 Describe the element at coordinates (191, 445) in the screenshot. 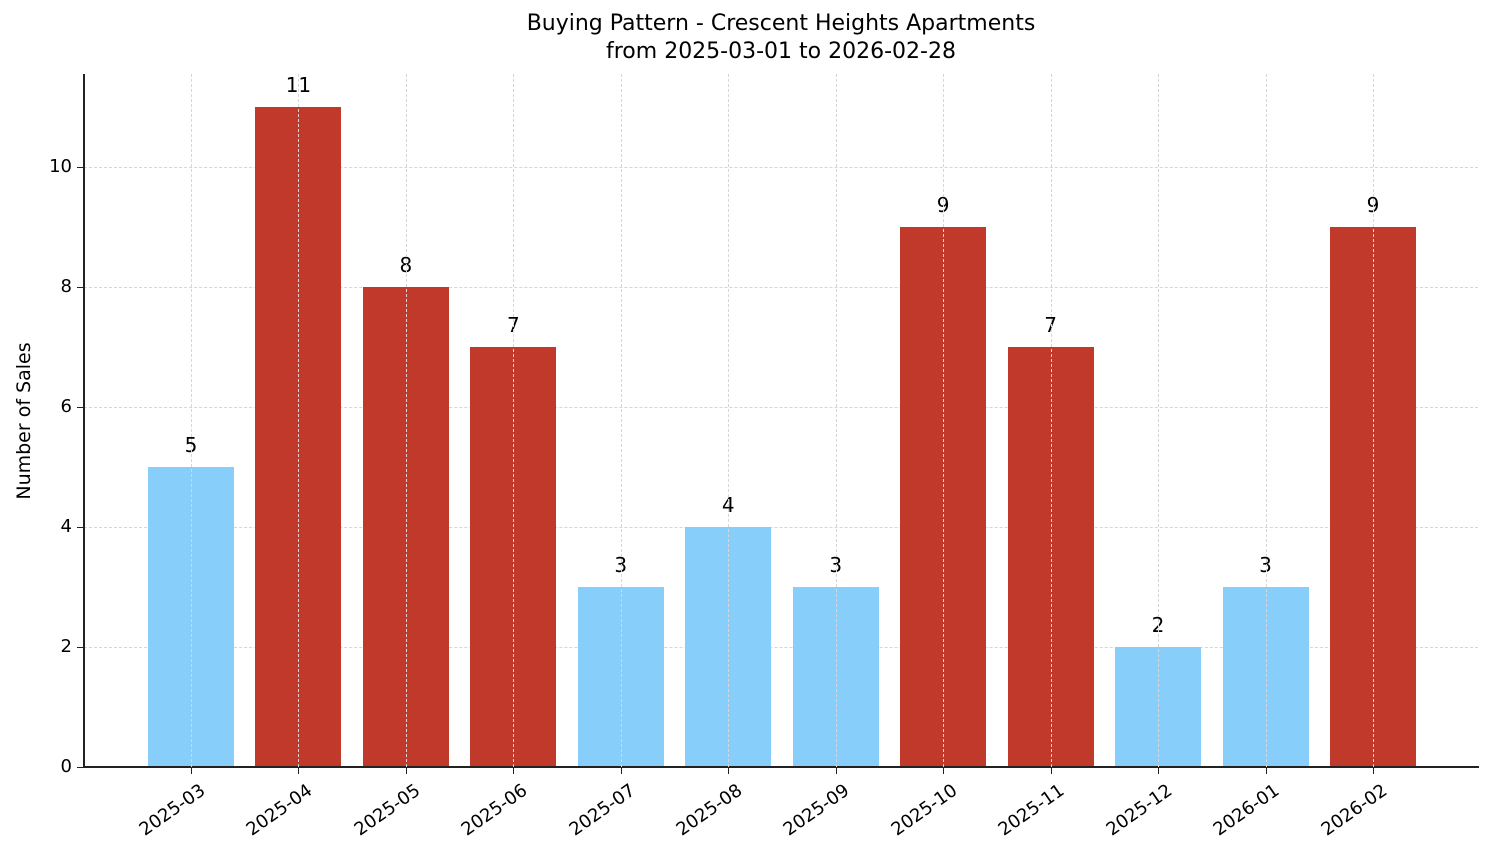

I see `bar-value-label: 5` at that location.